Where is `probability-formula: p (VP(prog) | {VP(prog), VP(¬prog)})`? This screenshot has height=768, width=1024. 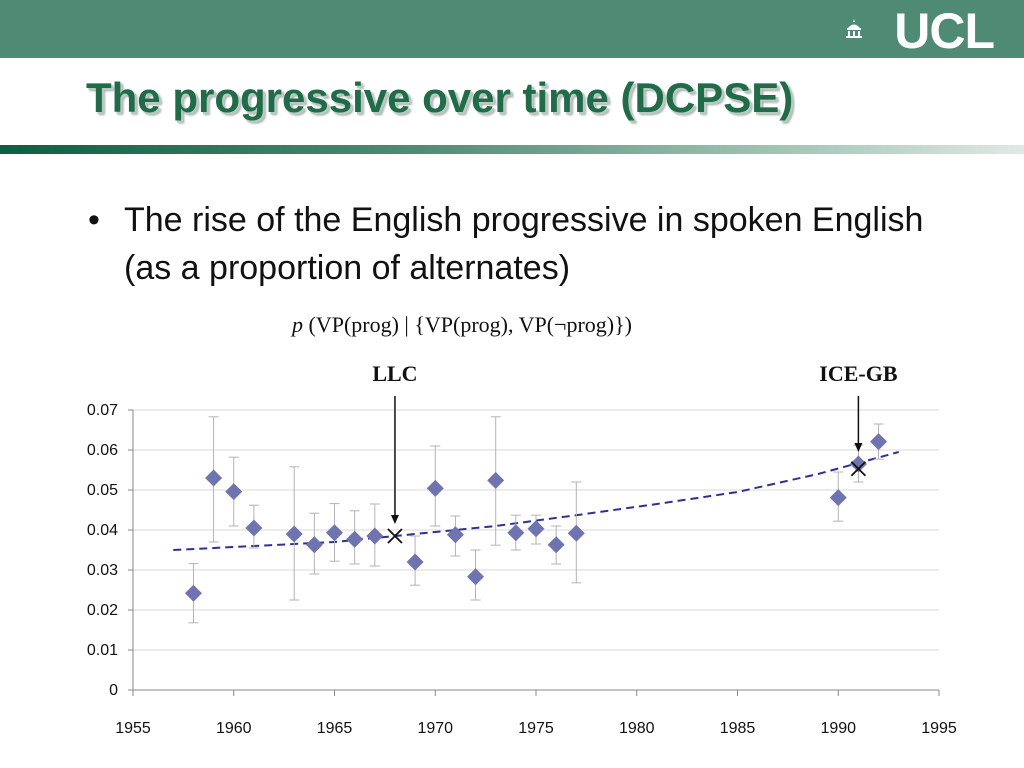
probability-formula: p (VP(prog) | {VP(prog), VP(¬prog)}) is located at coordinates (462, 325).